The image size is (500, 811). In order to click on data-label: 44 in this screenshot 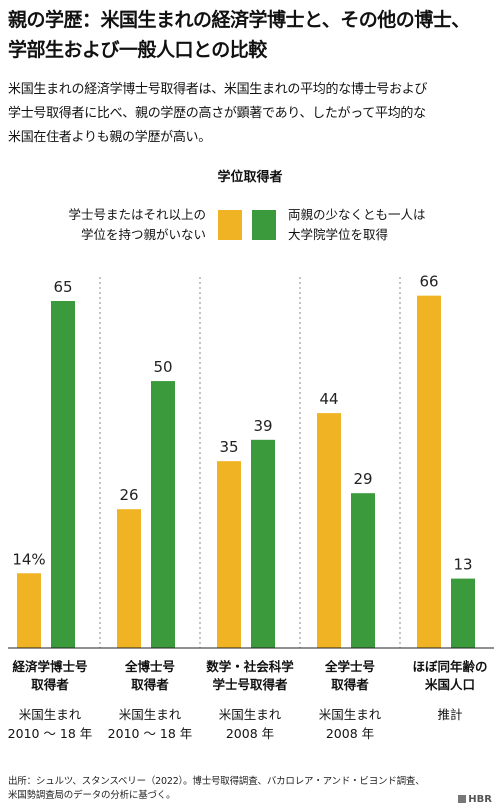, I will do `click(328, 399)`.